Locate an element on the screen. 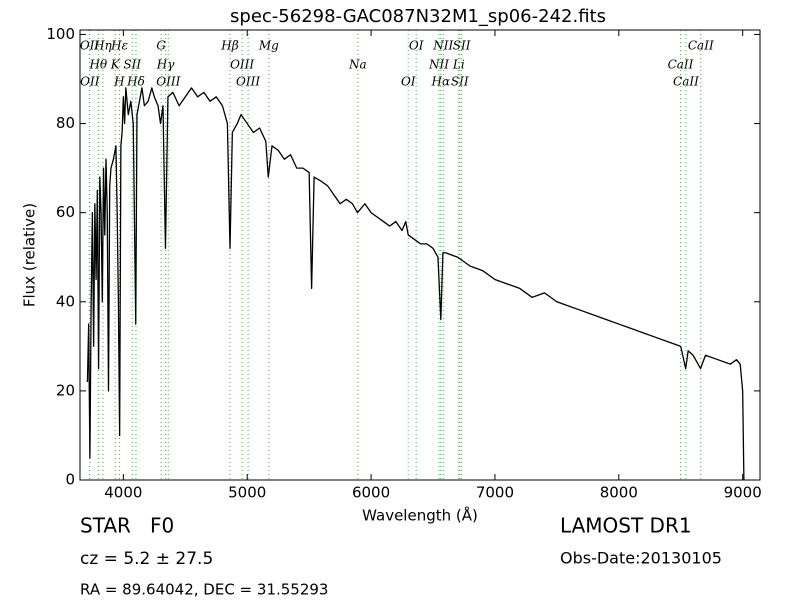  x-tick-label: 4000 is located at coordinates (123, 493).